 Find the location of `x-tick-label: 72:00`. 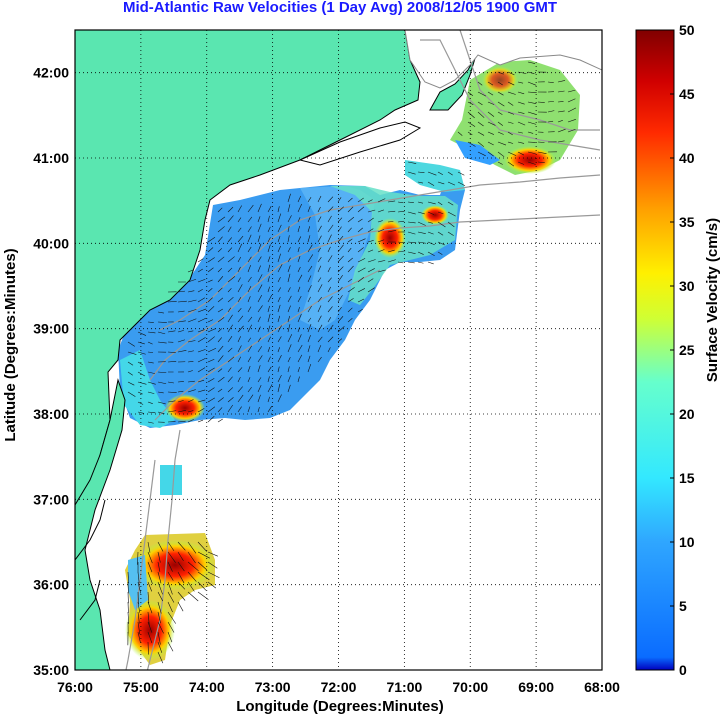

x-tick-label: 72:00 is located at coordinates (339, 687).